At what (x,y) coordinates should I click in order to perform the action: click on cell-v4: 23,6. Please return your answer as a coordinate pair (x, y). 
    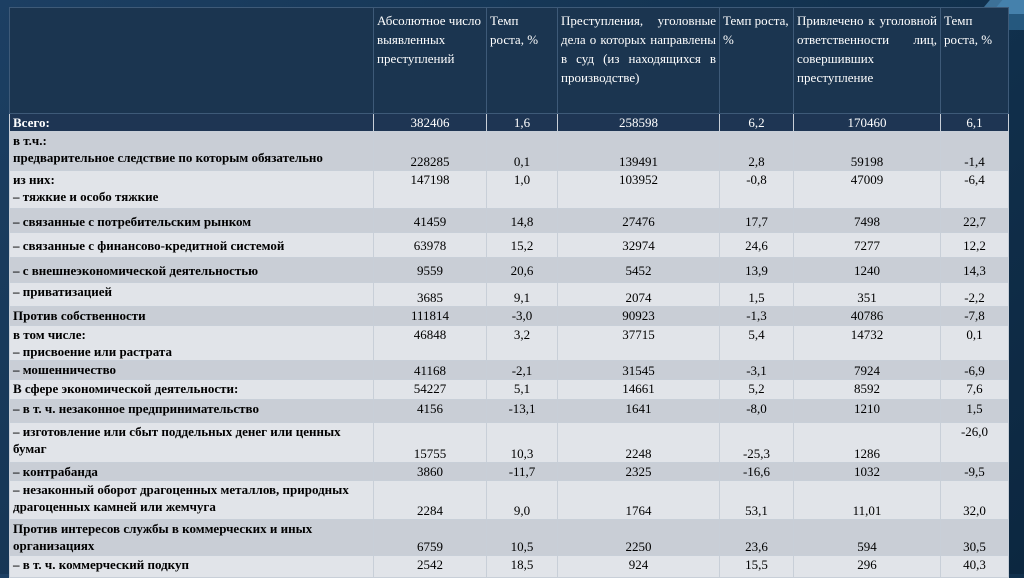
    Looking at the image, I should click on (756, 537).